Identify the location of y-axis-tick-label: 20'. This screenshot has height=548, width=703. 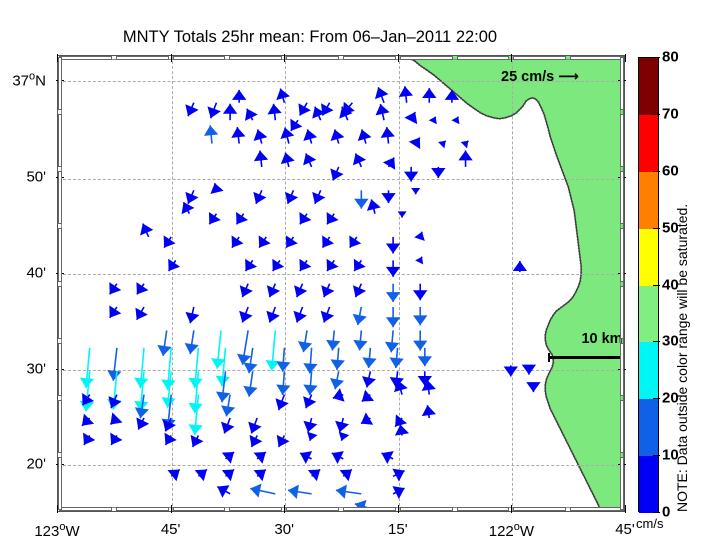
(36, 464).